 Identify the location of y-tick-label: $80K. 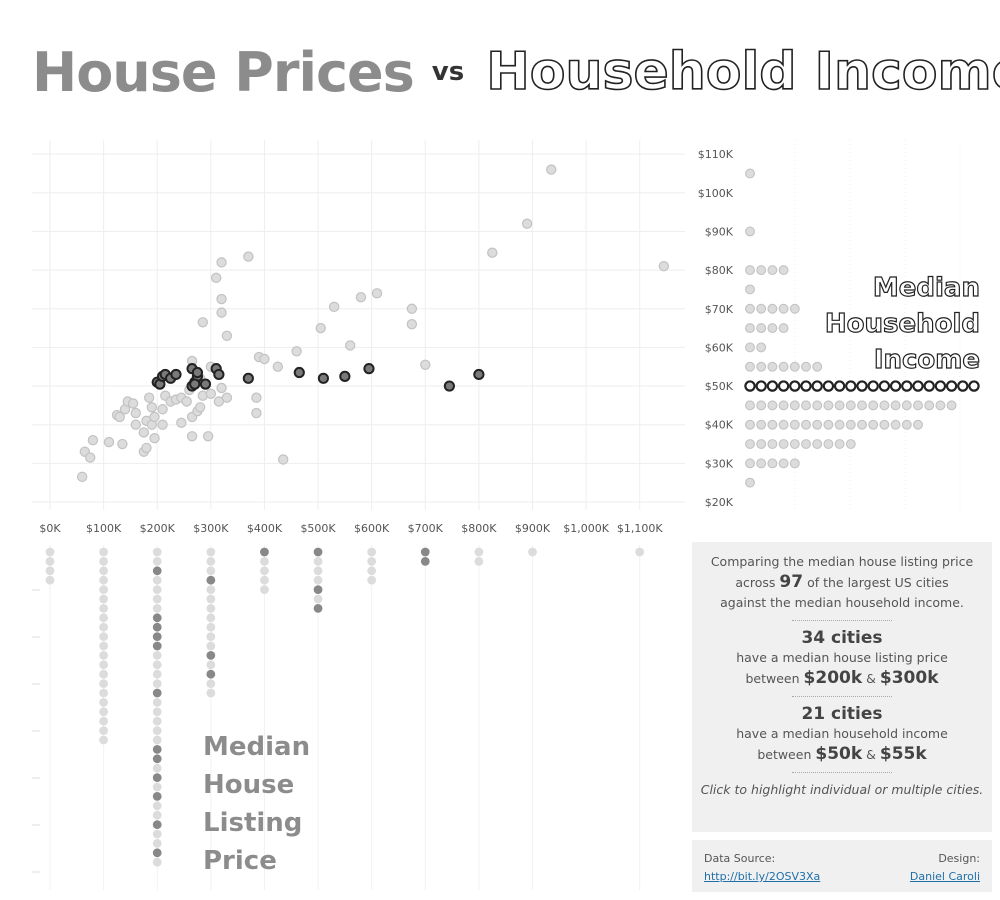
(719, 270).